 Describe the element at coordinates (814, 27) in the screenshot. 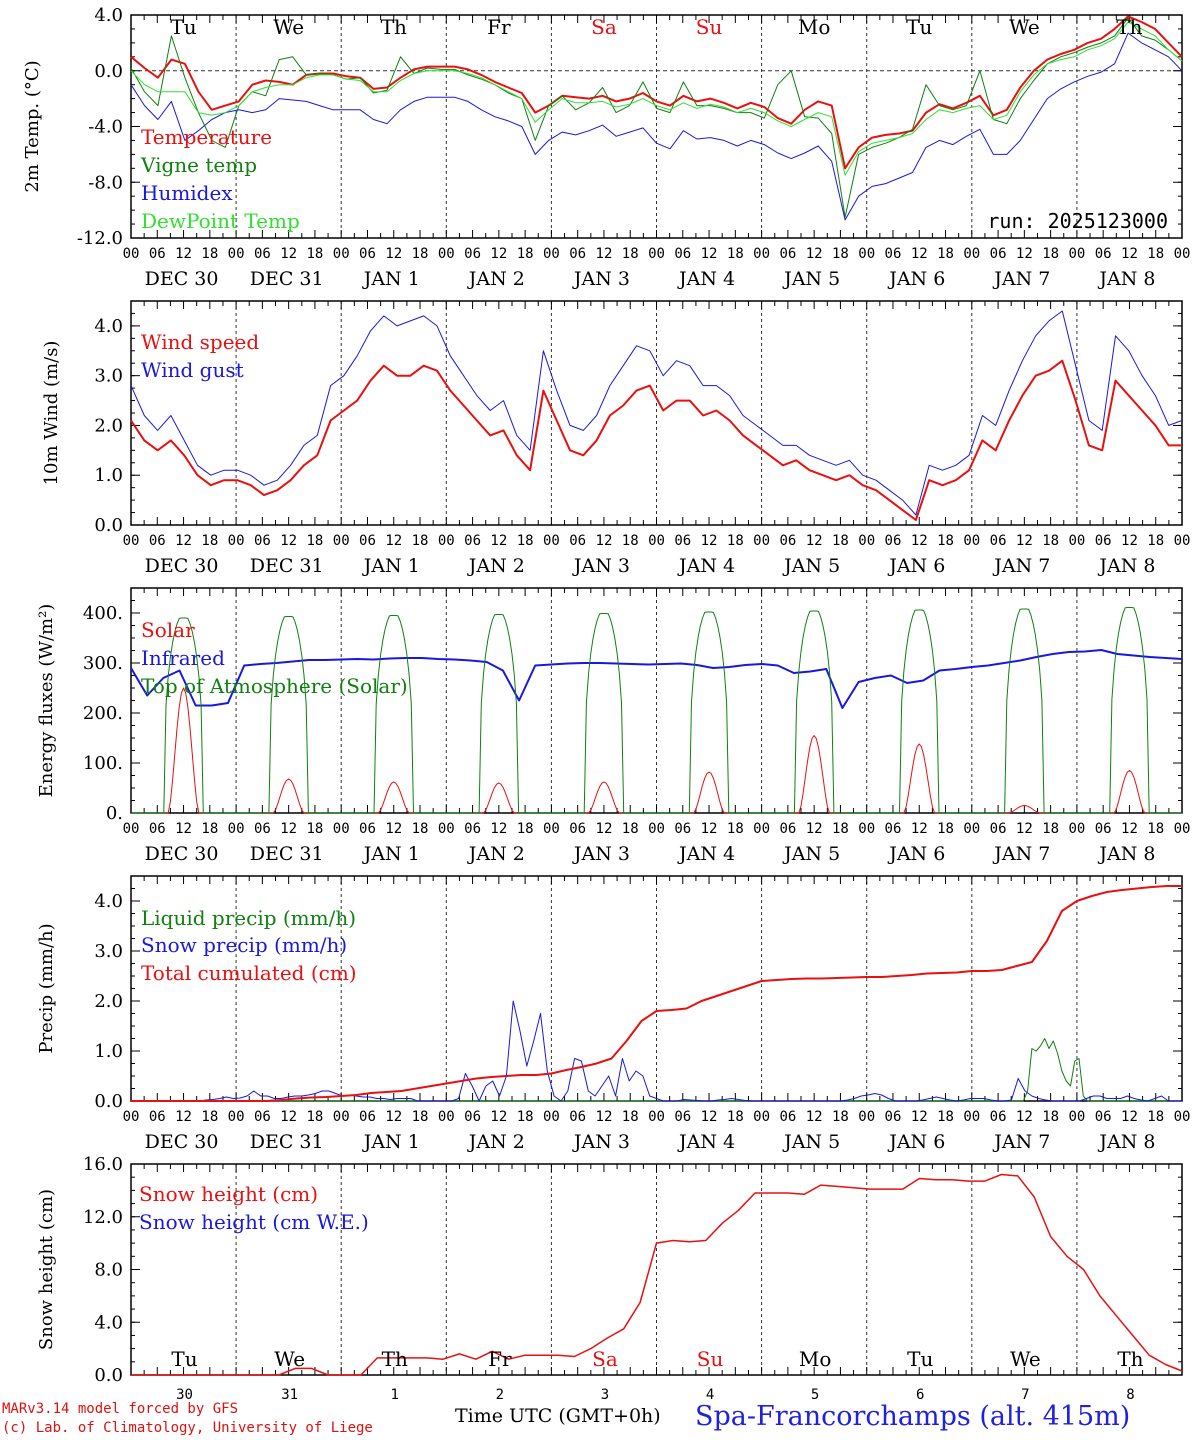

I see `weekday-label: Mo` at that location.